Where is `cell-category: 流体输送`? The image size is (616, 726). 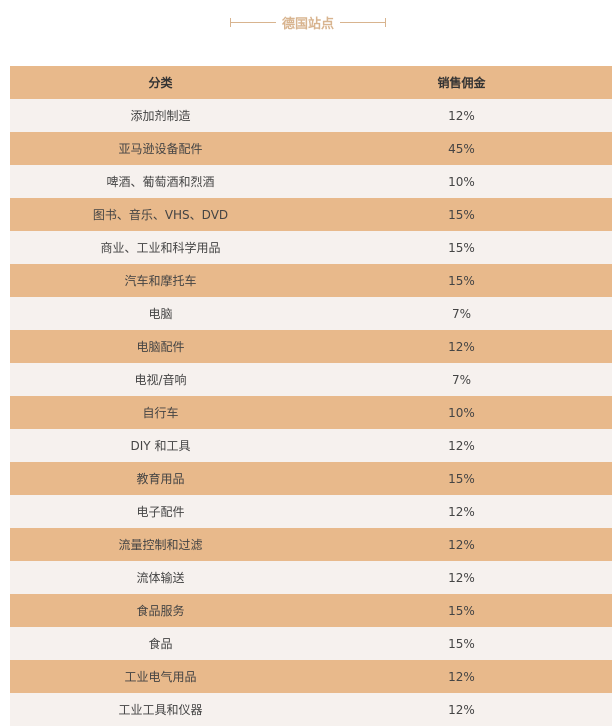 cell-category: 流体输送 is located at coordinates (160, 578).